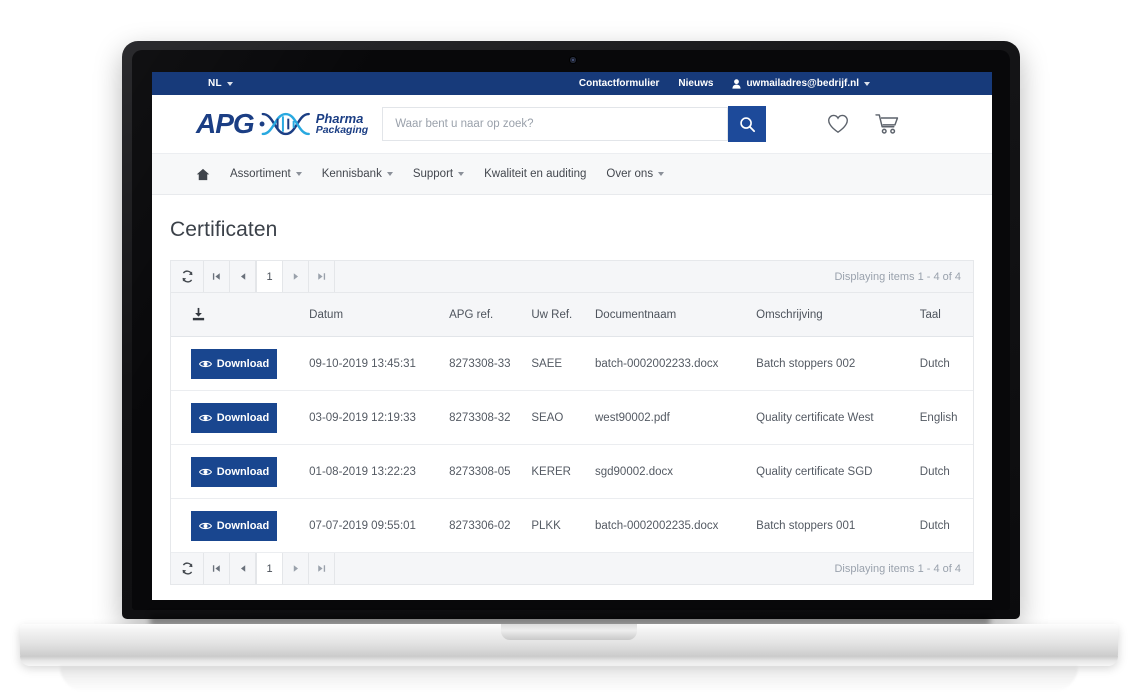 The height and width of the screenshot is (692, 1138). I want to click on search-bar, so click(574, 124).